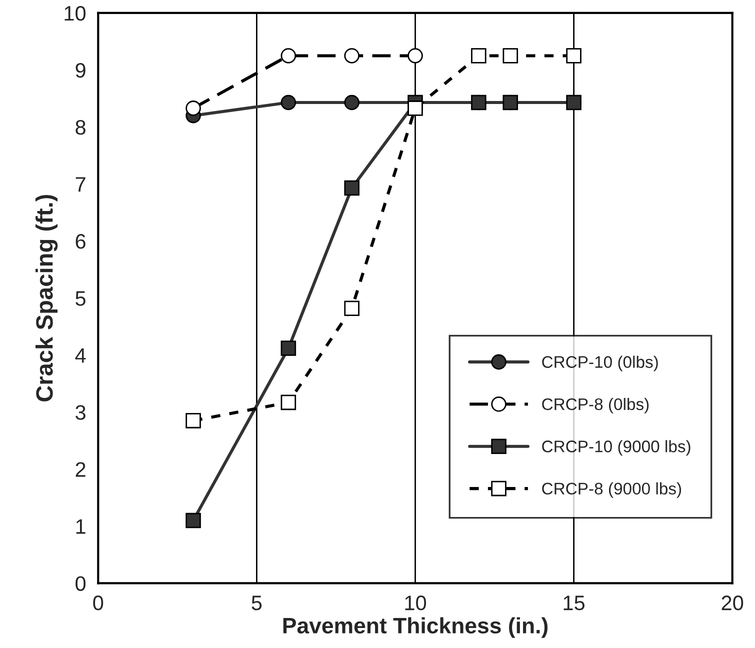 The image size is (755, 648). What do you see at coordinates (81, 526) in the screenshot?
I see `y-tick-label: 1` at bounding box center [81, 526].